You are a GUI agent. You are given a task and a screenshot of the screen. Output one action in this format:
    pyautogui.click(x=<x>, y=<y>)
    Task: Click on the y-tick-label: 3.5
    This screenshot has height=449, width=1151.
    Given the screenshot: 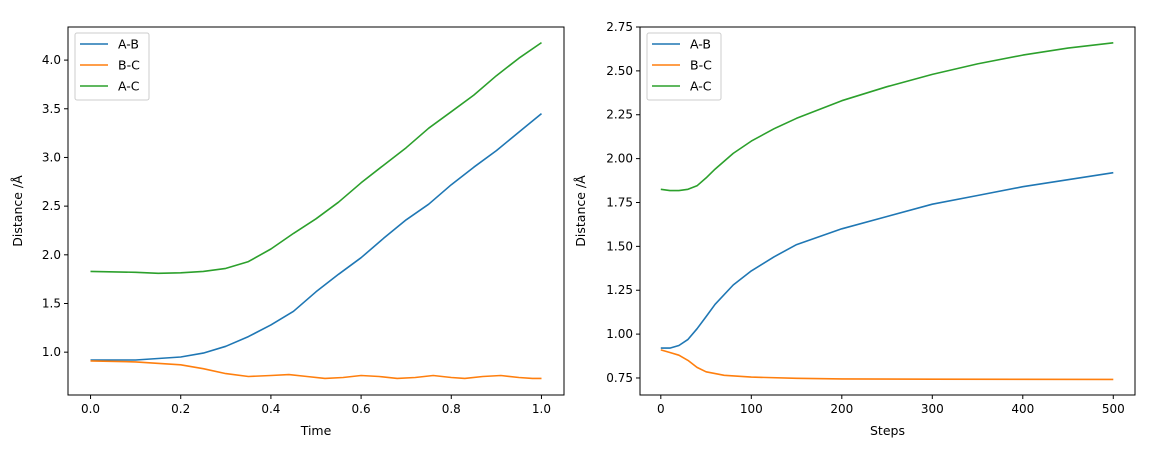 What is the action you would take?
    pyautogui.click(x=51, y=109)
    